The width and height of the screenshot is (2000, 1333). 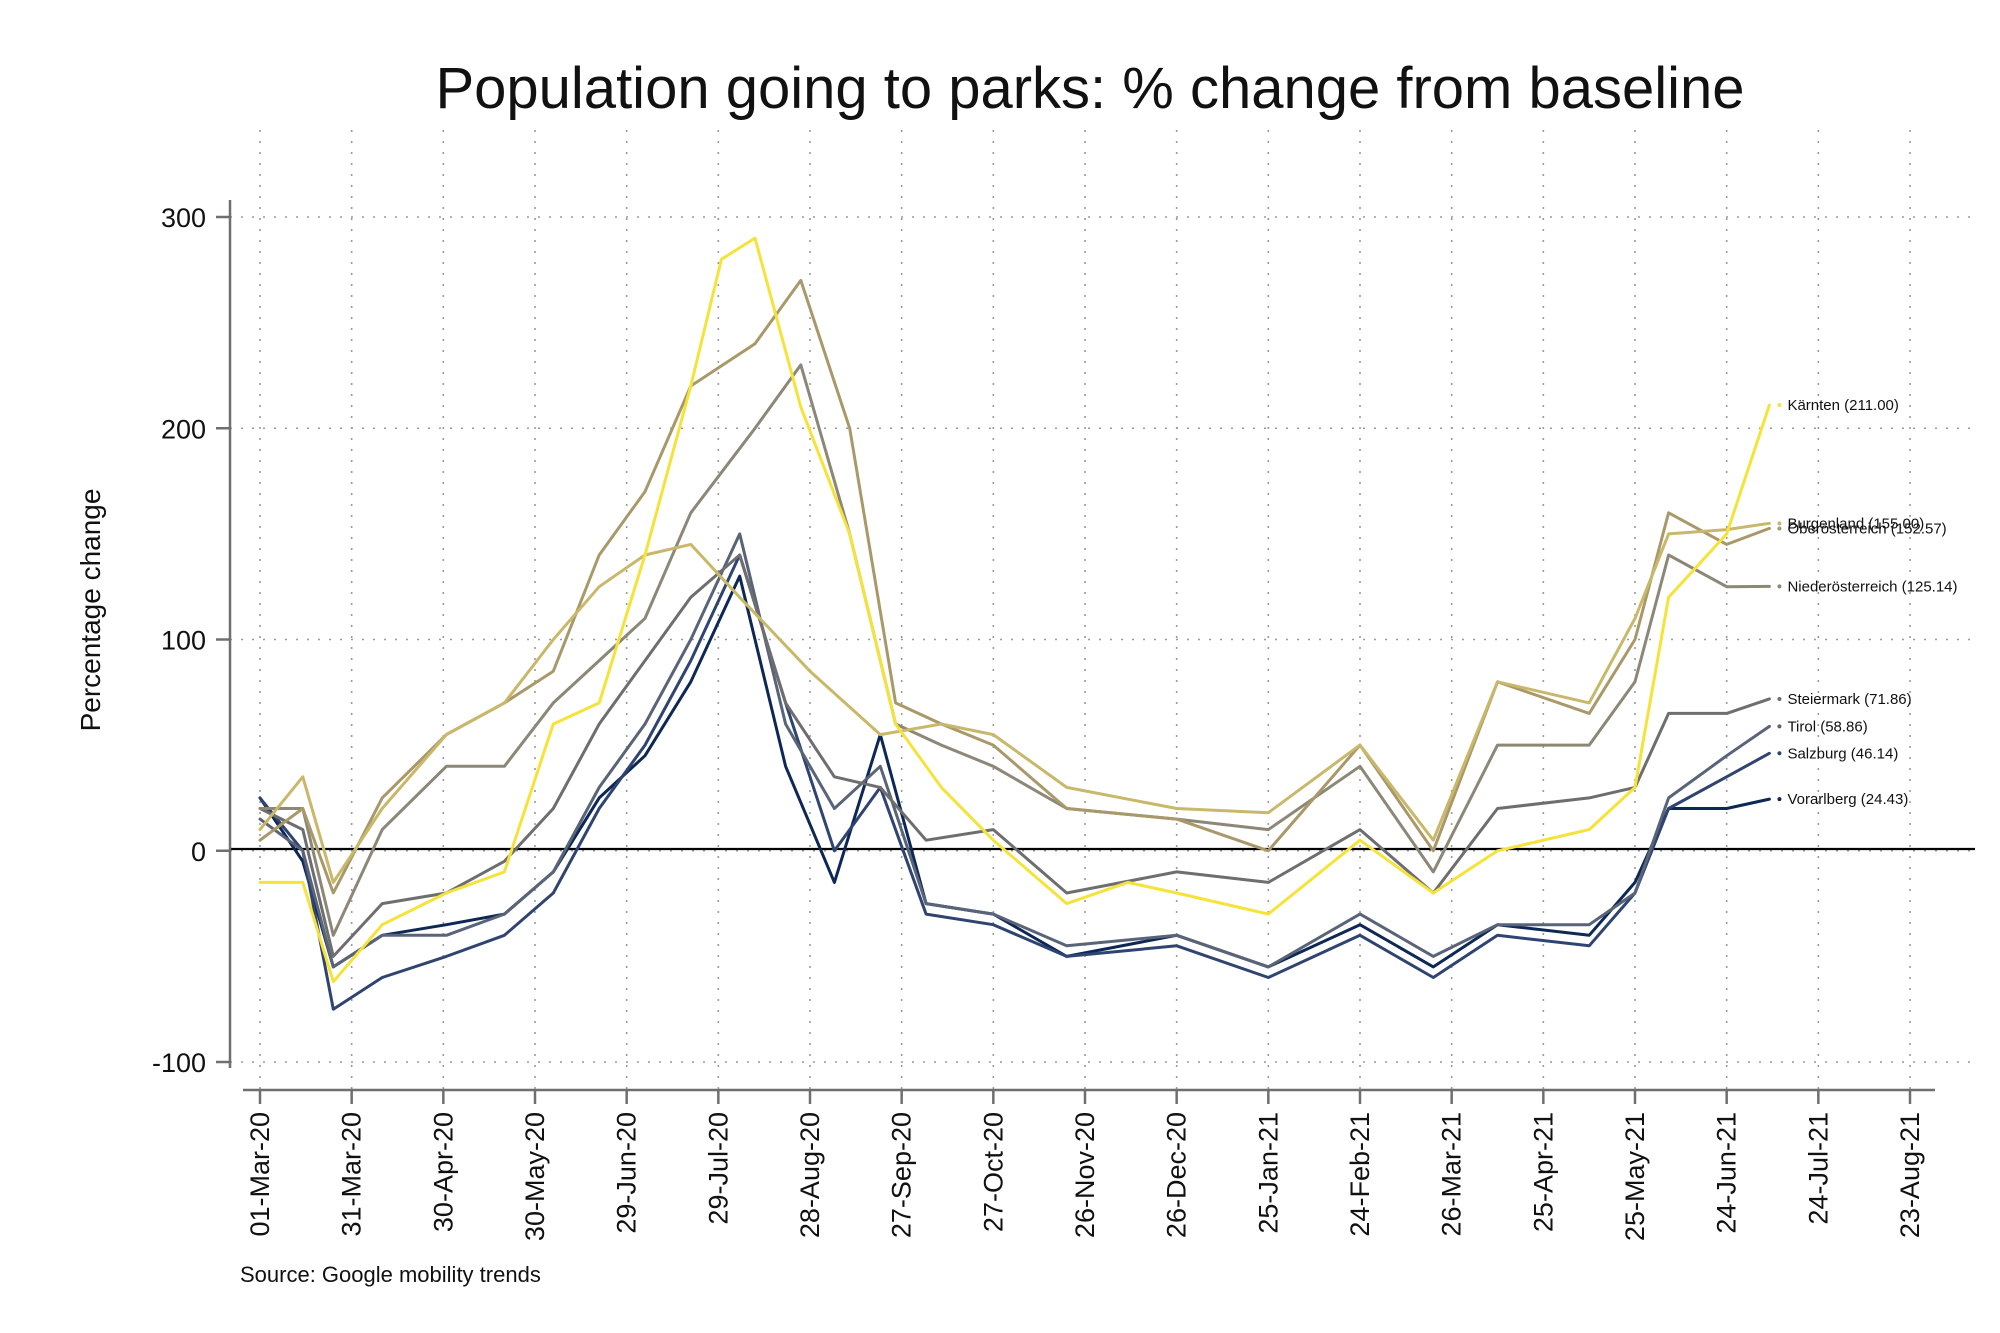 What do you see at coordinates (1847, 799) in the screenshot?
I see `end-label-vorarlberg: Vorarlberg (24.43)` at bounding box center [1847, 799].